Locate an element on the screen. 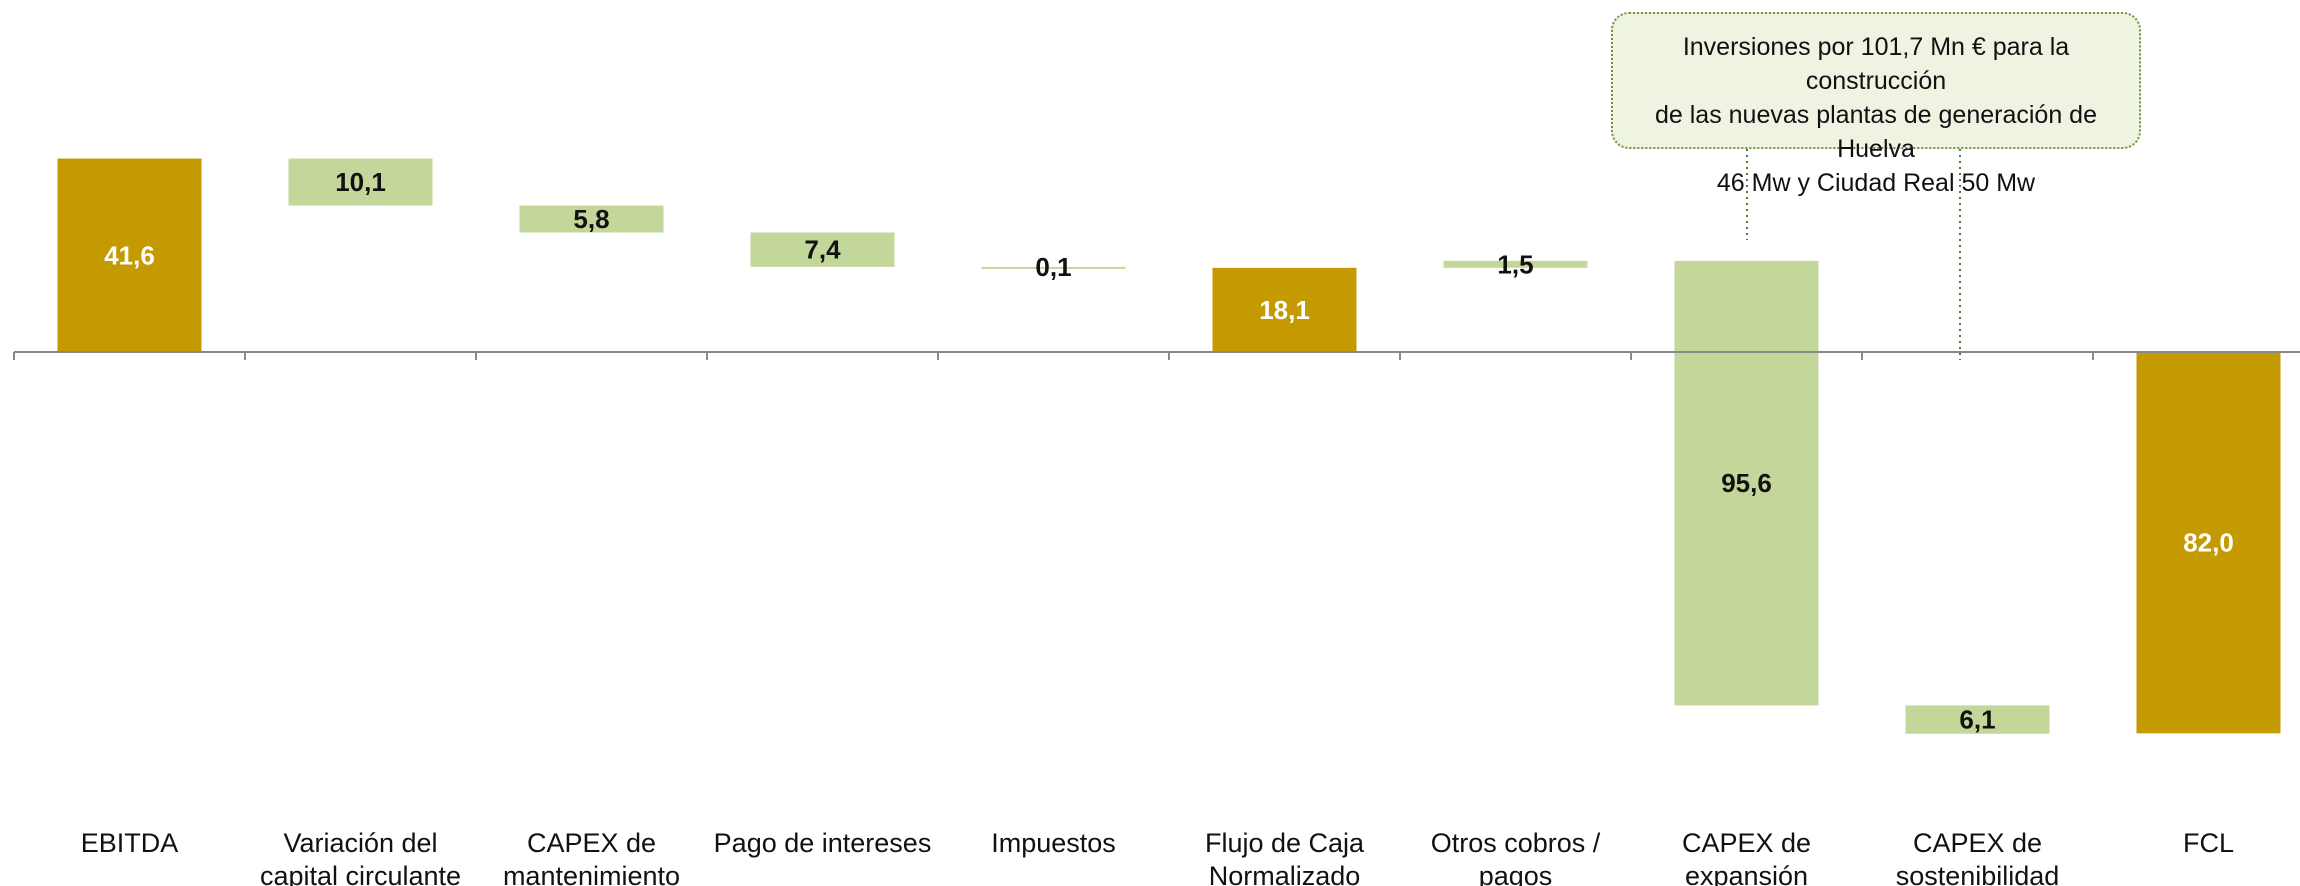 The height and width of the screenshot is (886, 2300). value-label-9: 6,1 is located at coordinates (1977, 720).